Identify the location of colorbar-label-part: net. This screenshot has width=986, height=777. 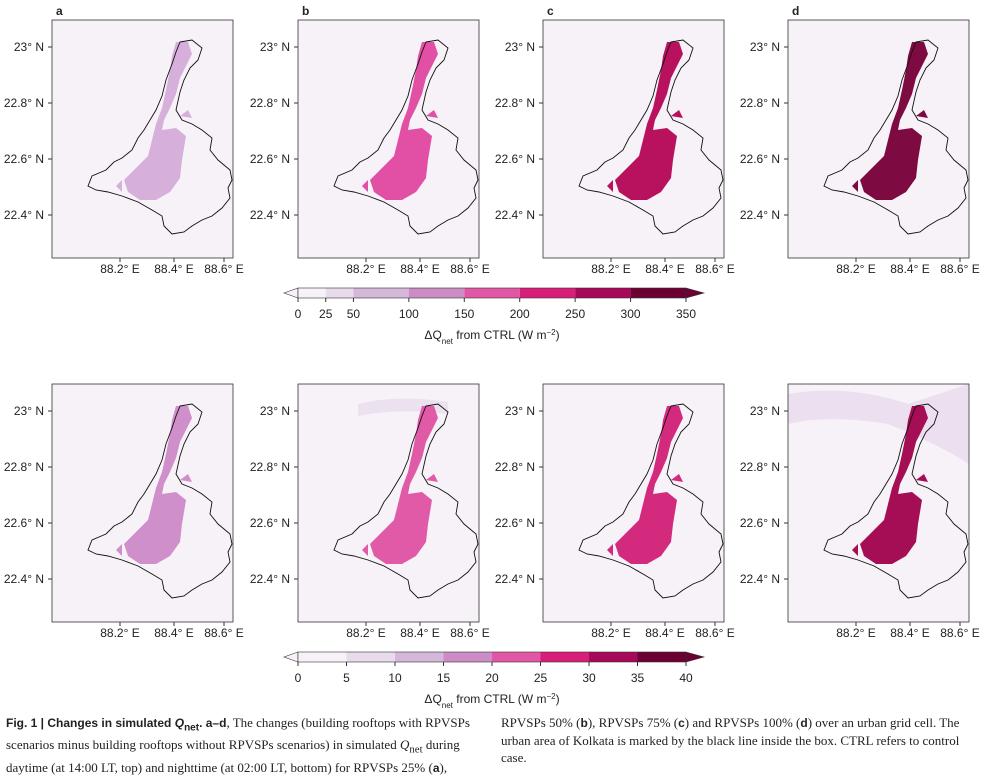
(448, 705).